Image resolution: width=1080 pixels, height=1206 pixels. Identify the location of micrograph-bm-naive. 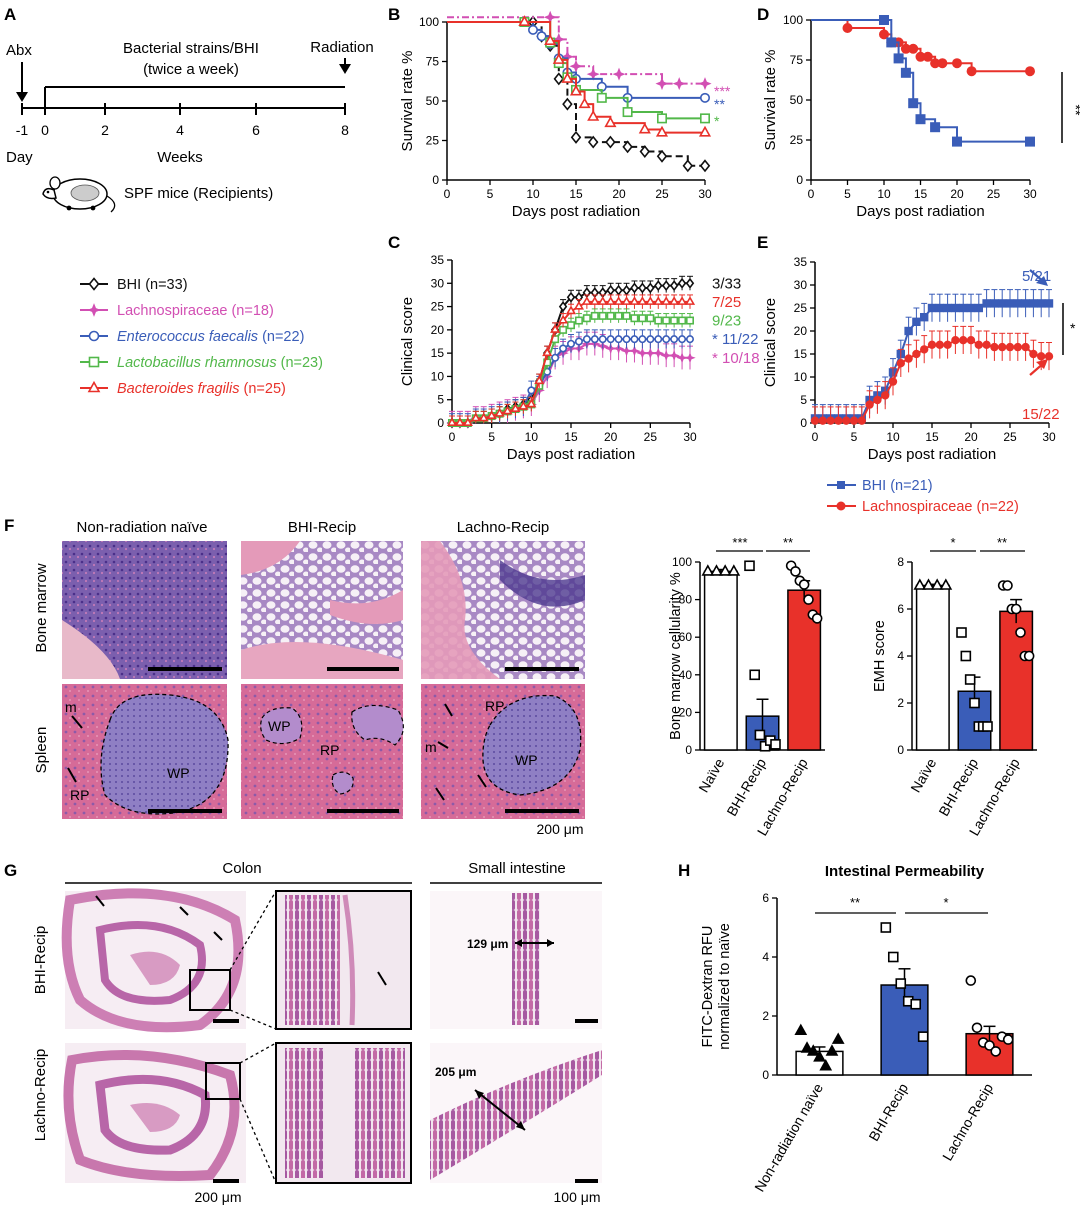
(144, 610).